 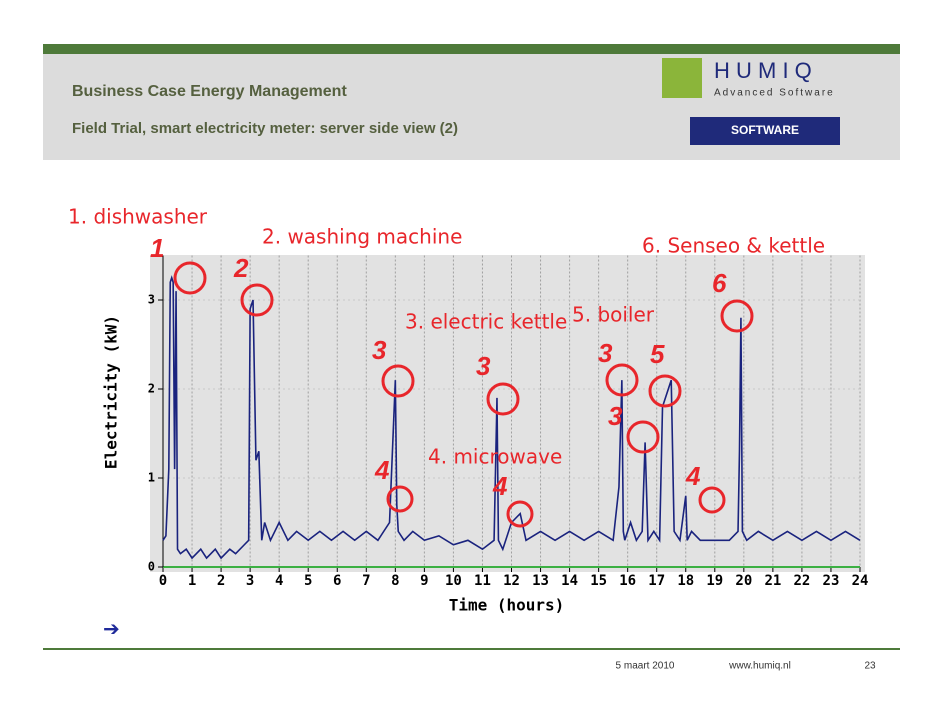 I want to click on annotation: 3. electric kettle, so click(x=486, y=322).